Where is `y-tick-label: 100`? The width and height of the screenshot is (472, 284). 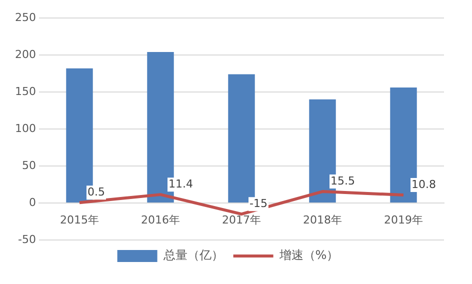
y-tick-label: 100 is located at coordinates (25, 128).